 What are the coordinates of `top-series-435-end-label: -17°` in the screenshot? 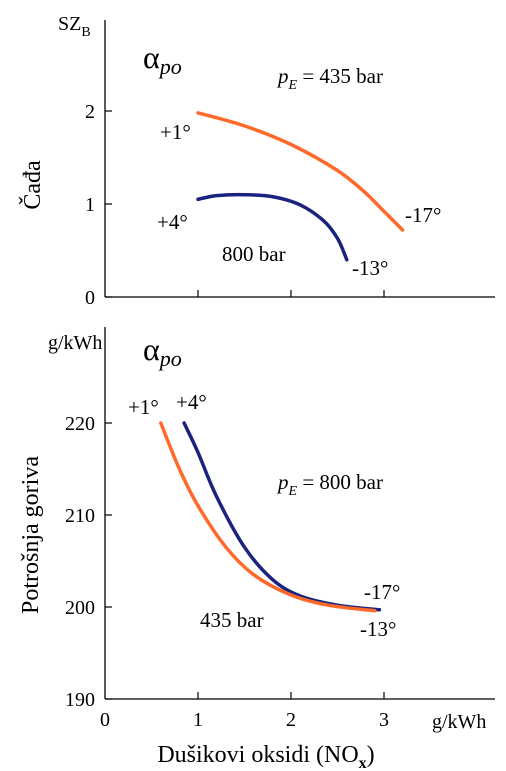 It's located at (423, 215).